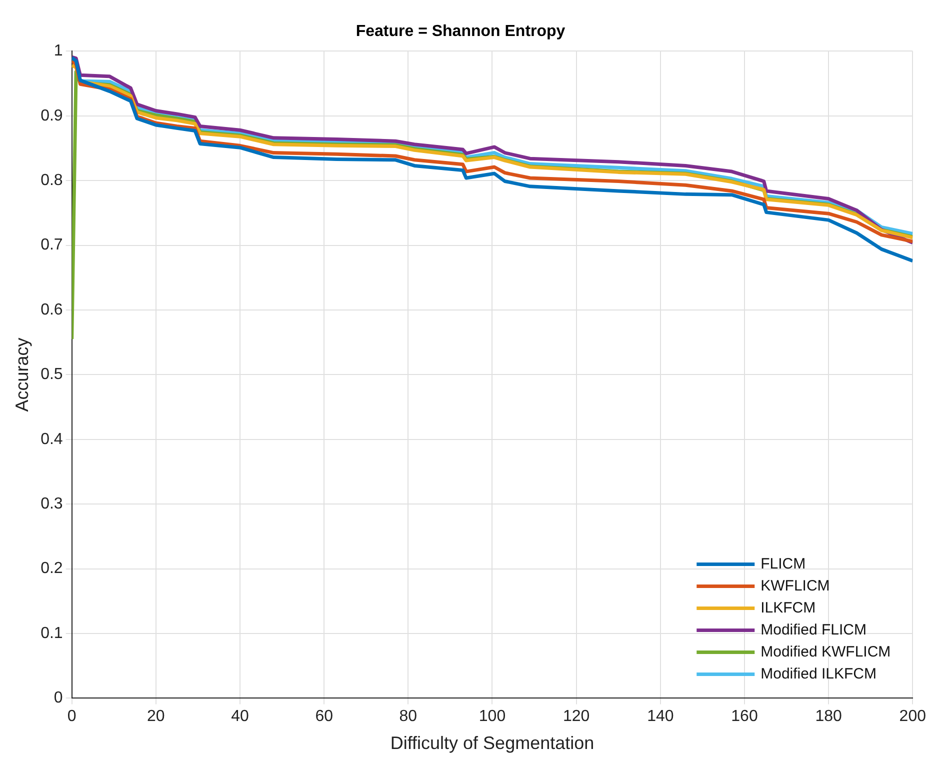  What do you see at coordinates (22, 375) in the screenshot?
I see `y-axis-title: Accuracy` at bounding box center [22, 375].